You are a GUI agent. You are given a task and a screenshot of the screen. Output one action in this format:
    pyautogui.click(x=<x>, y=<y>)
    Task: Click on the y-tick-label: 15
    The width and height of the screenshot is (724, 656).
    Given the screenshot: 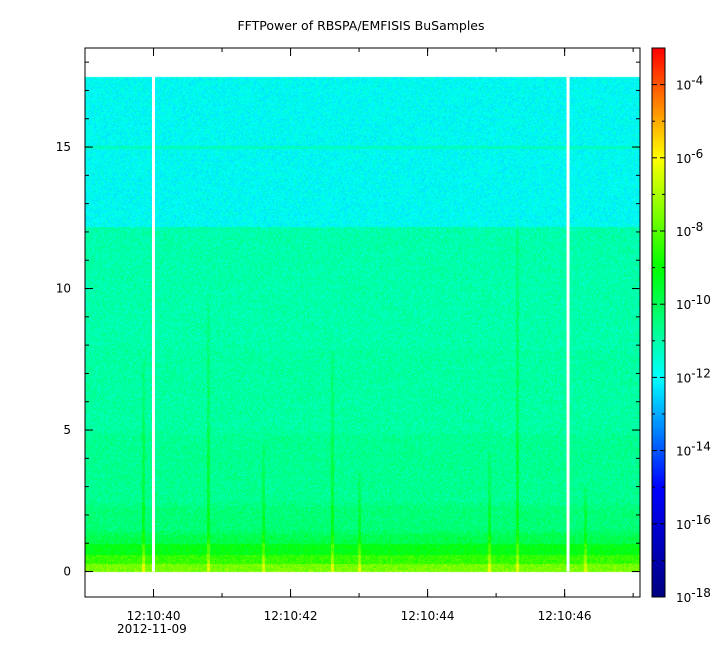 What is the action you would take?
    pyautogui.click(x=63, y=147)
    